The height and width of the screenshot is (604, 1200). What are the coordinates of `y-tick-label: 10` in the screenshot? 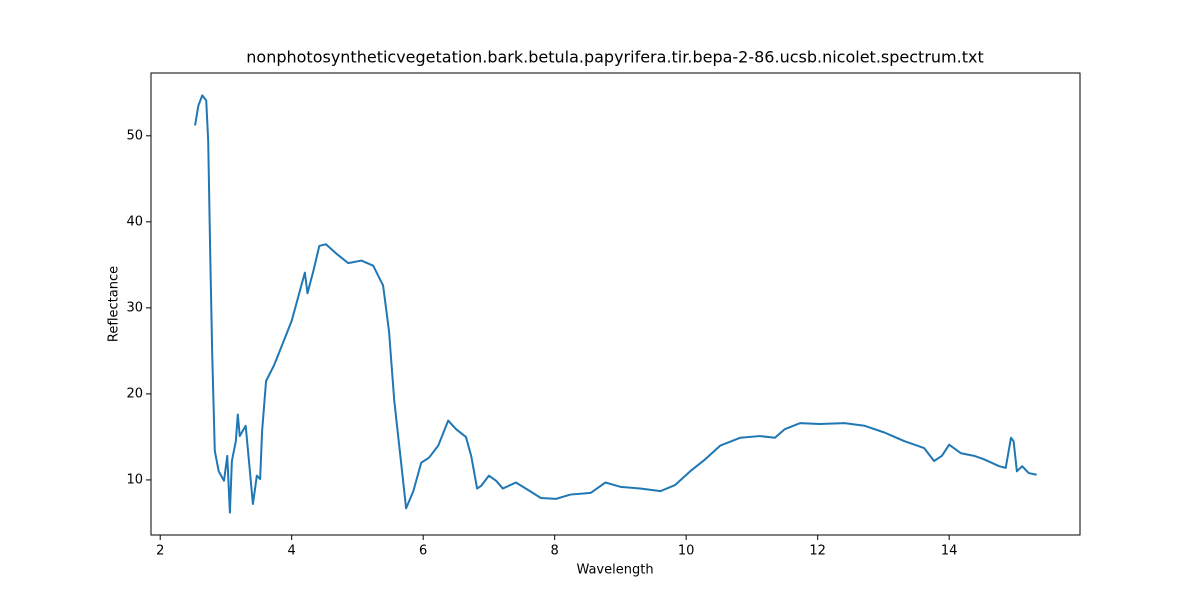 It's located at (134, 479).